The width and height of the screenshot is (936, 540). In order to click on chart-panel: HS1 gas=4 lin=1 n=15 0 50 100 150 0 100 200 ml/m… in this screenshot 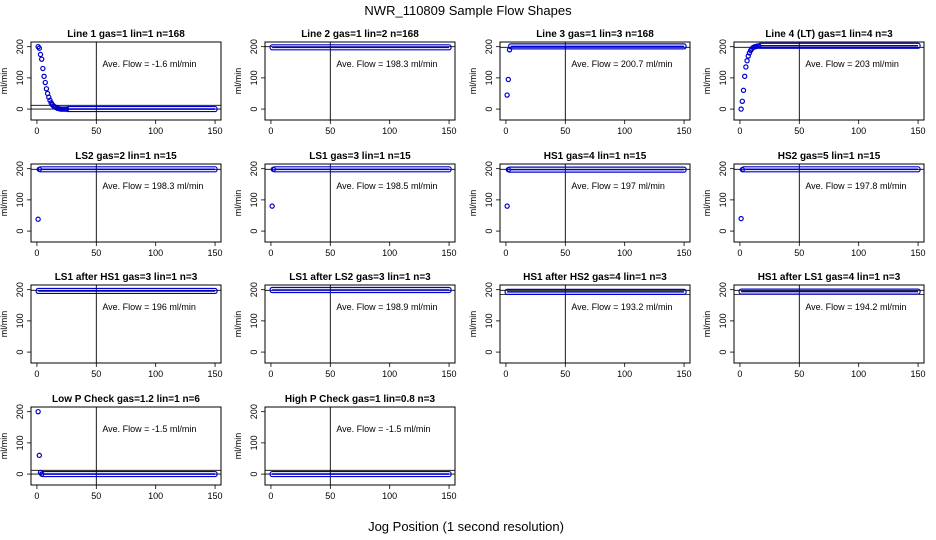, I will do `click(580, 204)`.